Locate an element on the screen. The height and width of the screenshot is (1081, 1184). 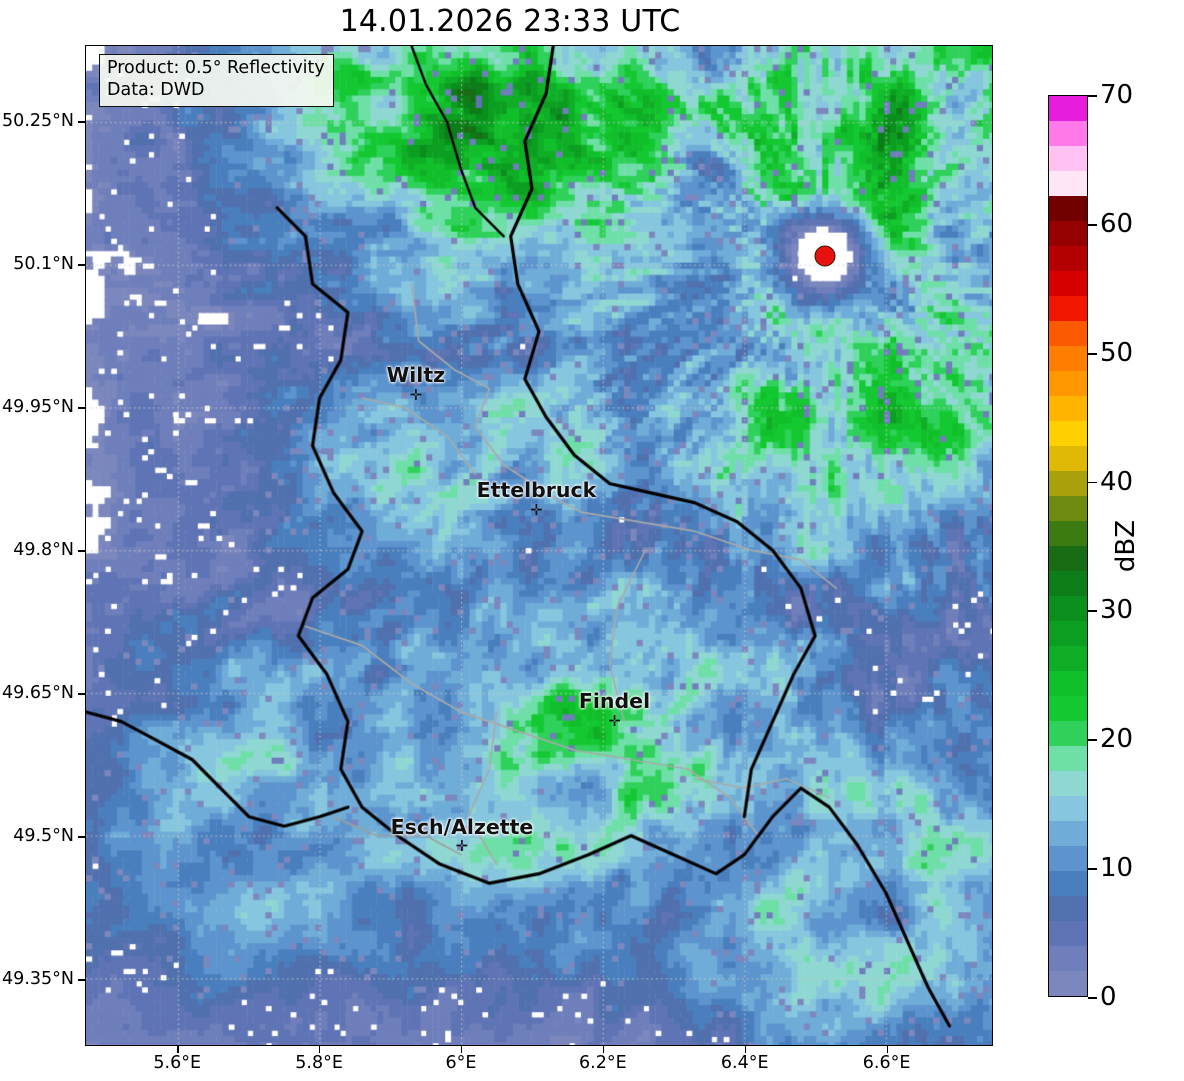
city-label-findel: Findel ✛ is located at coordinates (614, 710).